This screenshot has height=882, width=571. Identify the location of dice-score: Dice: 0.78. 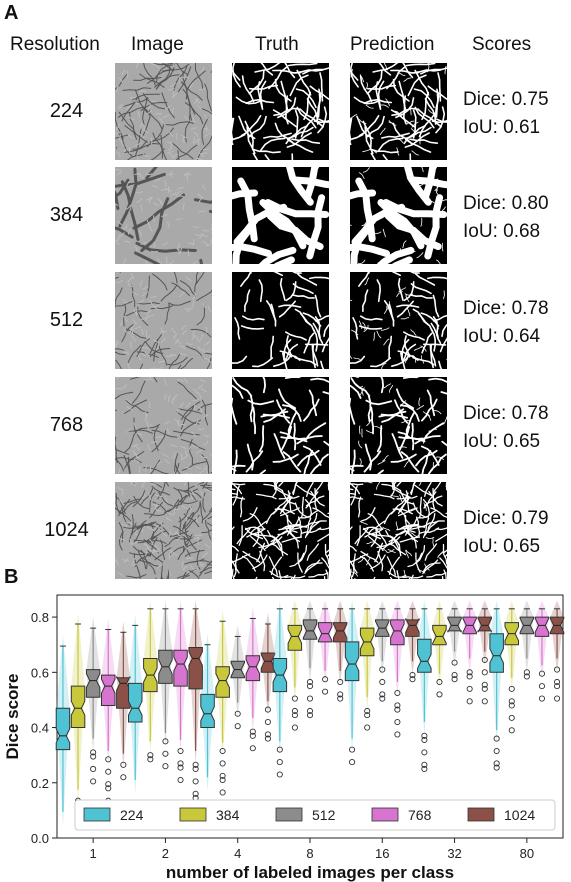
(506, 413).